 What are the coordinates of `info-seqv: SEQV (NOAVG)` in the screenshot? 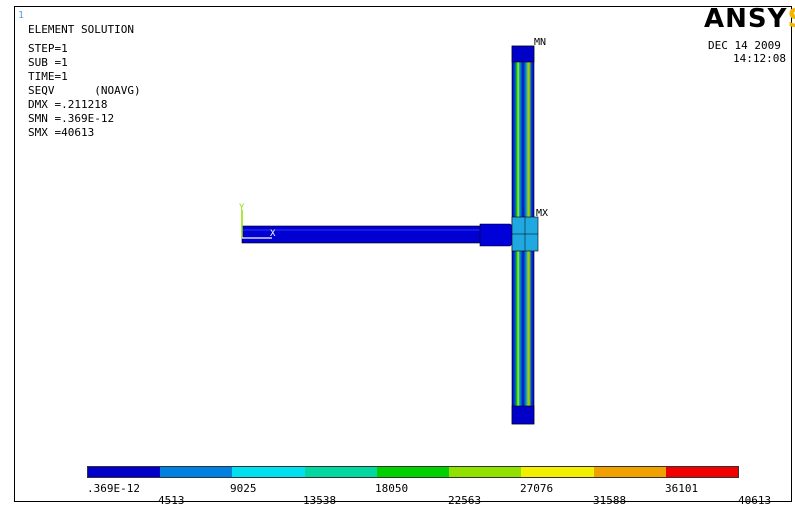 It's located at (84, 90).